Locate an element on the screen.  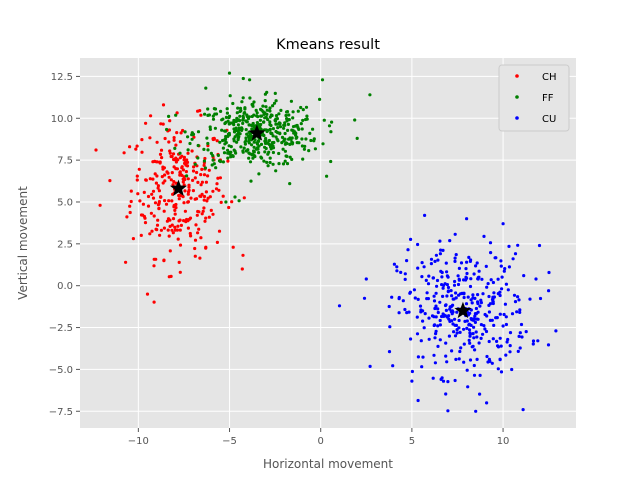
centroid-star-icon is located at coordinates (463, 310).